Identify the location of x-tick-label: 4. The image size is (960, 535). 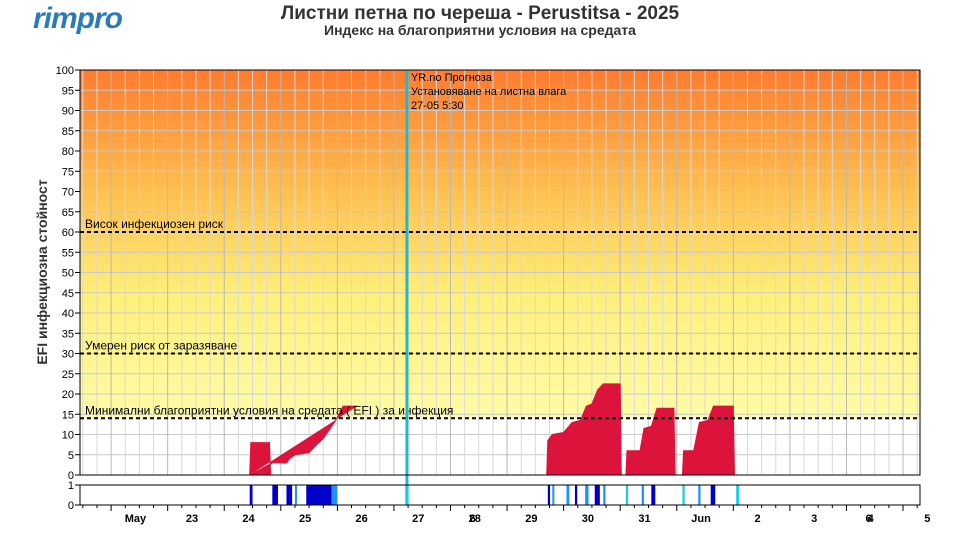
(871, 519).